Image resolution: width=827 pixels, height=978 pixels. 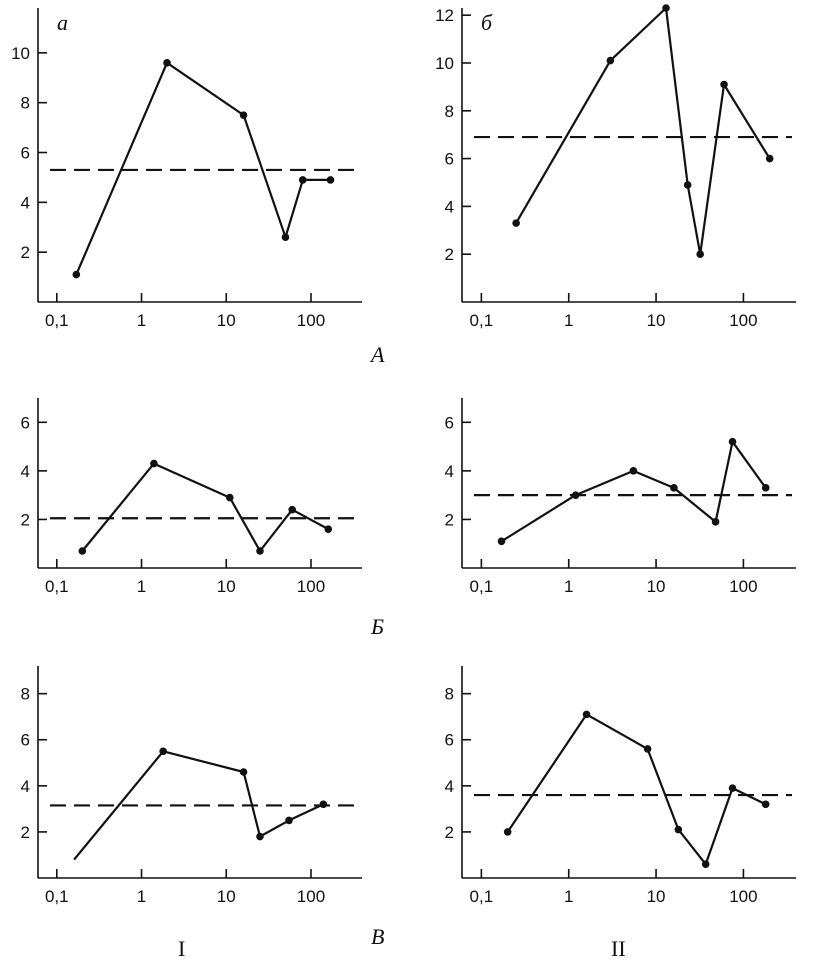 What do you see at coordinates (444, 15) in the screenshot?
I see `y-tick-label: 12` at bounding box center [444, 15].